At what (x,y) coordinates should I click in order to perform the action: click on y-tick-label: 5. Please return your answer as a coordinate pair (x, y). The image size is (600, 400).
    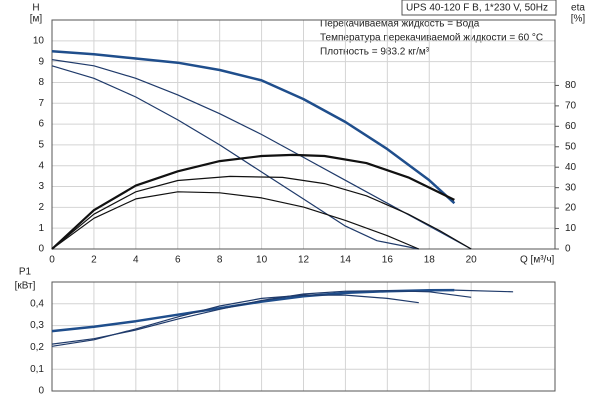
    Looking at the image, I should click on (41, 145).